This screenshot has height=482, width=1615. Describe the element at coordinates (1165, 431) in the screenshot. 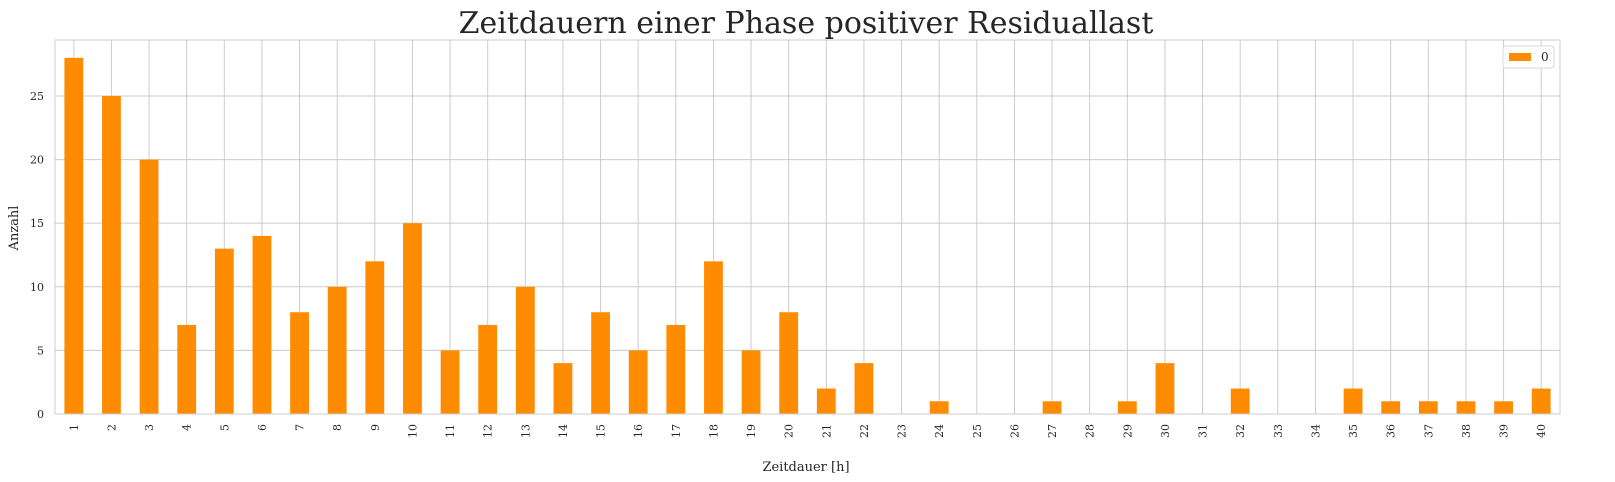

I see `x-tick-label: 30` at that location.